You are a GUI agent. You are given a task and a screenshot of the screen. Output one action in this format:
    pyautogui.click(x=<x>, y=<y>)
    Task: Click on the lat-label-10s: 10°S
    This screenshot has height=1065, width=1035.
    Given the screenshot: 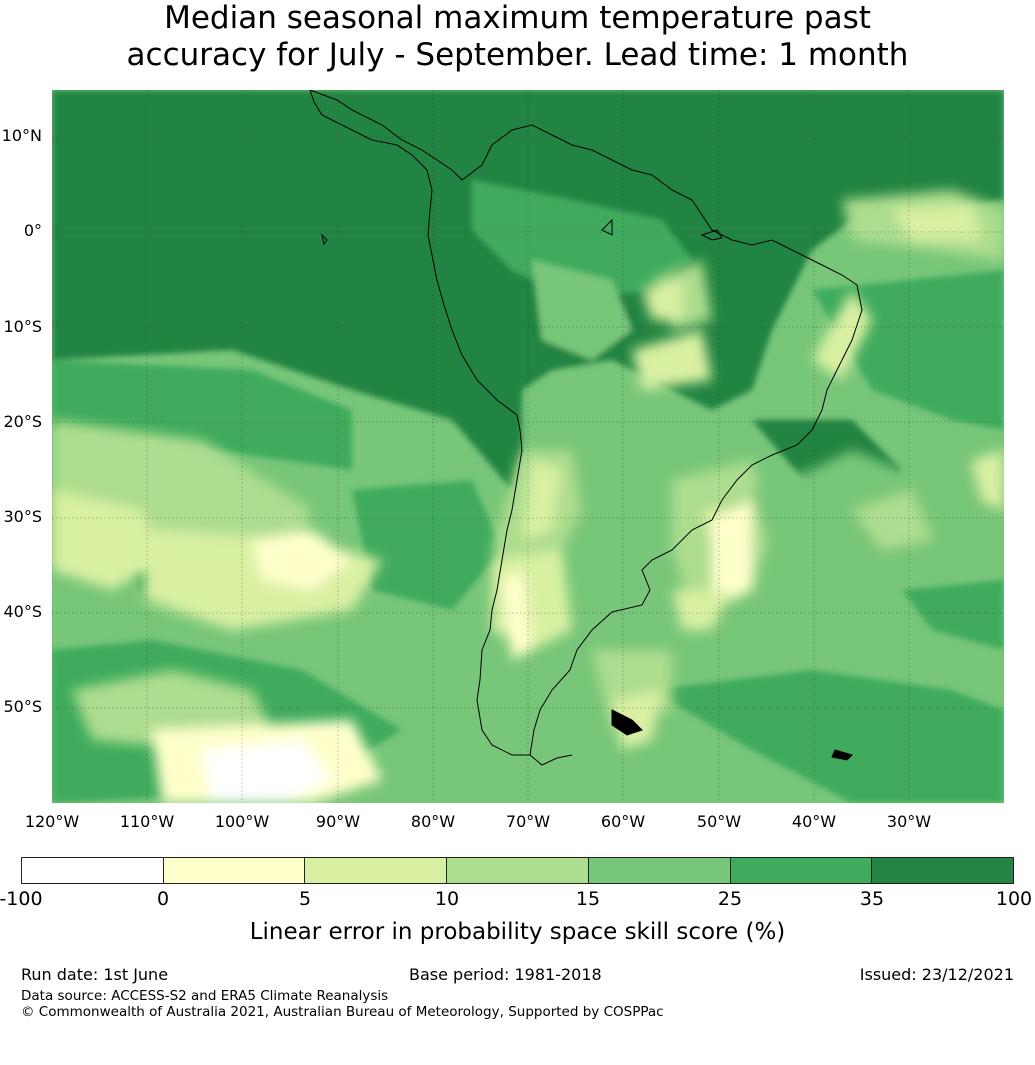 What is the action you would take?
    pyautogui.click(x=22, y=326)
    